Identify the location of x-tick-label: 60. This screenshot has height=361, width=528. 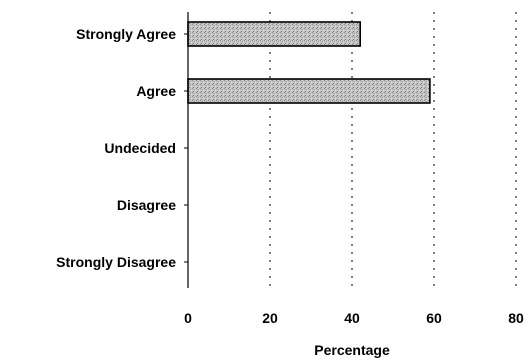
(434, 318).